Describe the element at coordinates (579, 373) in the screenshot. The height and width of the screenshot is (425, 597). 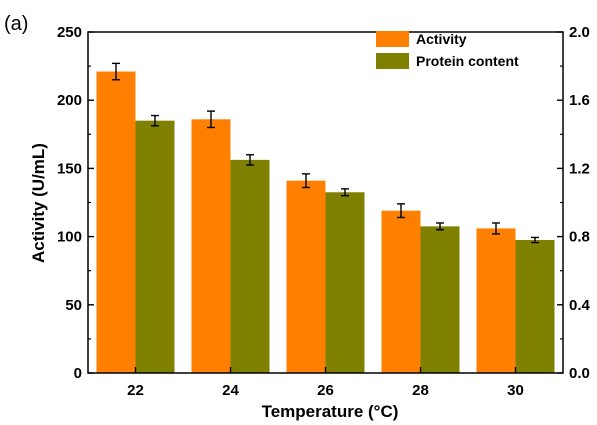
I see `y2-tick-label: 0.0` at that location.